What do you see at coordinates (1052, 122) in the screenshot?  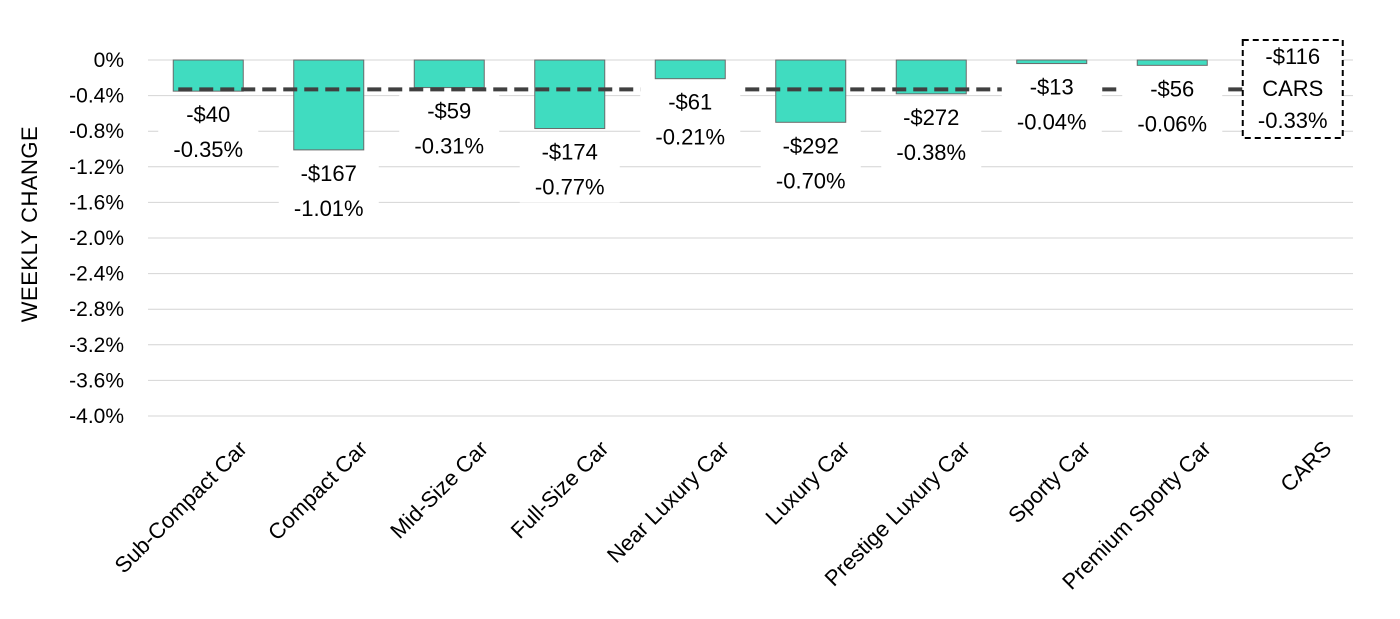 I see `data-label-percent: -0.04%` at bounding box center [1052, 122].